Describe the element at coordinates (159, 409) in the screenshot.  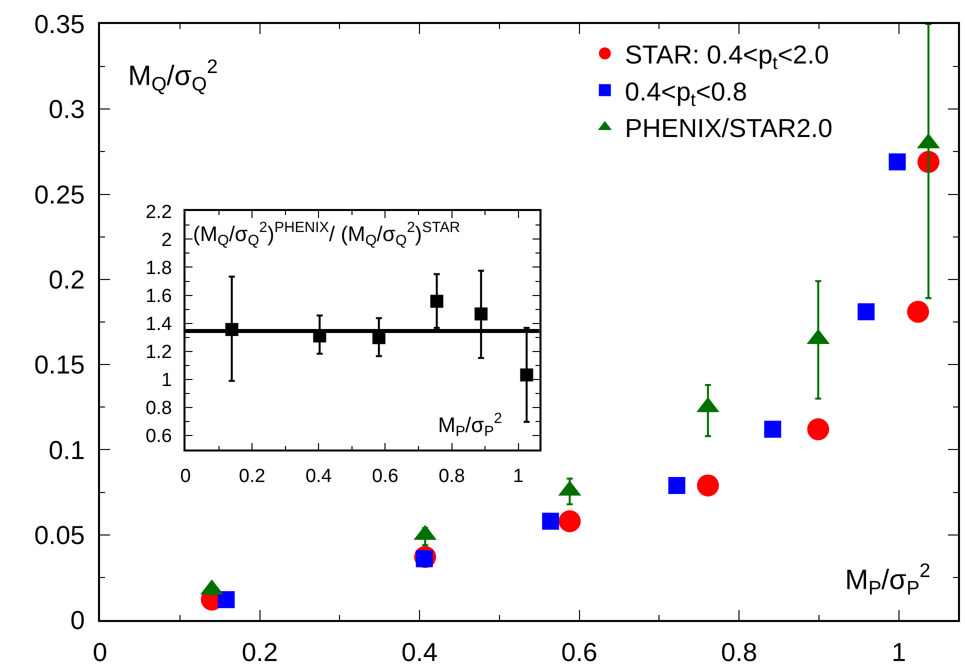
I see `y-tick-label: 0.8` at that location.